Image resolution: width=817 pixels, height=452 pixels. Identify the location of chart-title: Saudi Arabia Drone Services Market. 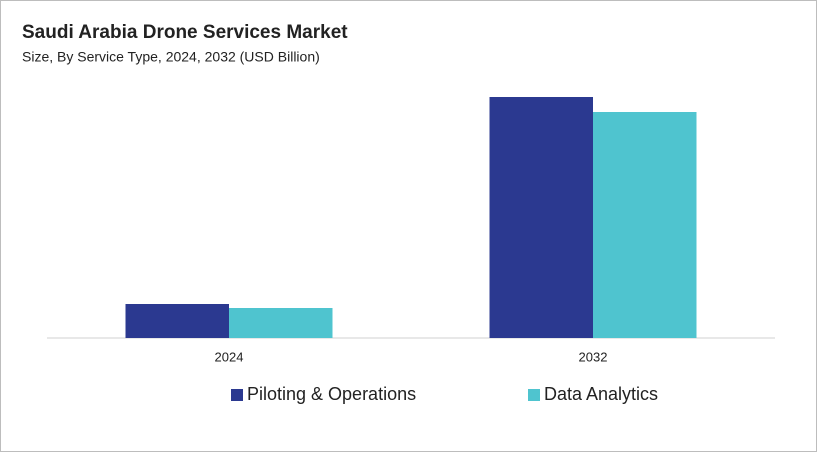
(185, 32).